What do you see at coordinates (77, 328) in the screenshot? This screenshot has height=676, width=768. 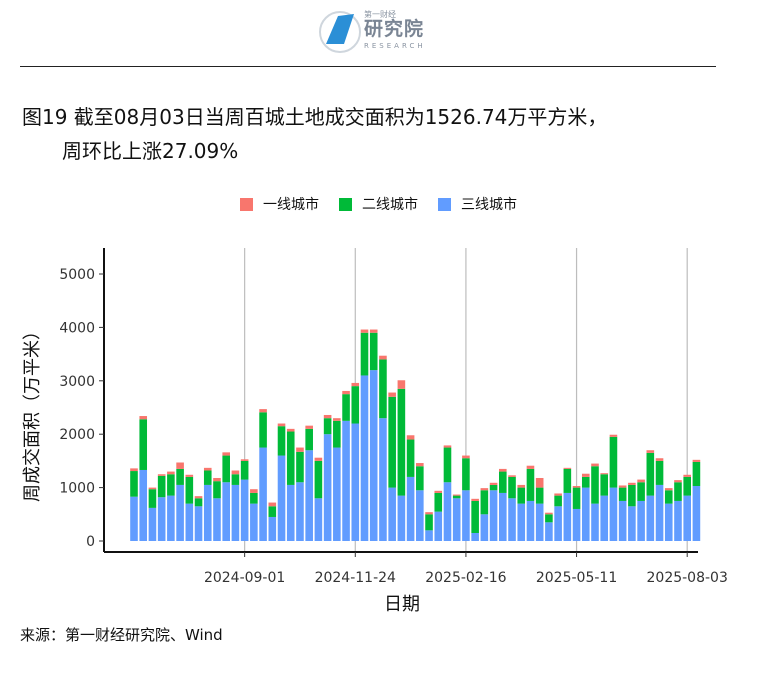 I see `y-tick-label-4000: 4000` at bounding box center [77, 328].